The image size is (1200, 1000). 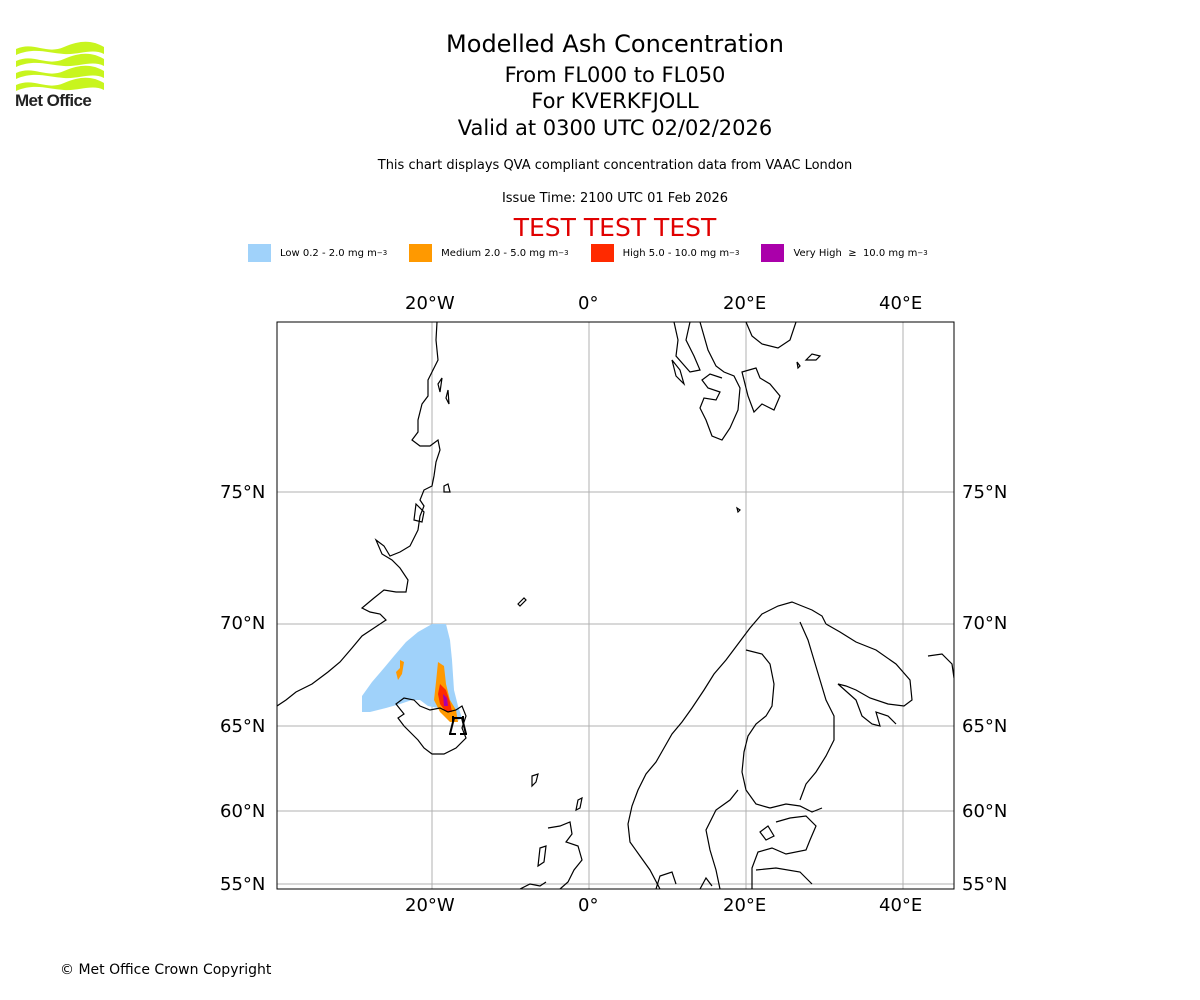 I want to click on ash-very-high-region, so click(x=445, y=700).